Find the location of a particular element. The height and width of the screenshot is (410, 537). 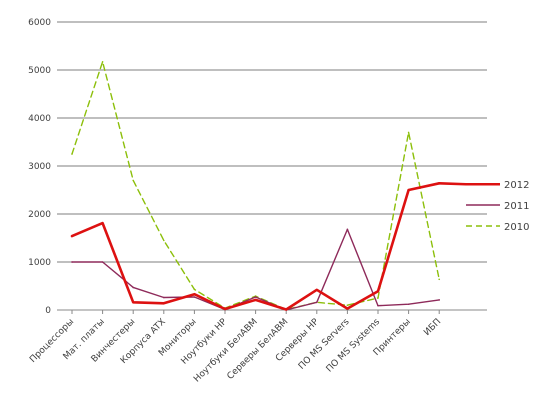

legend-label-2011: 2011 is located at coordinates (516, 206).